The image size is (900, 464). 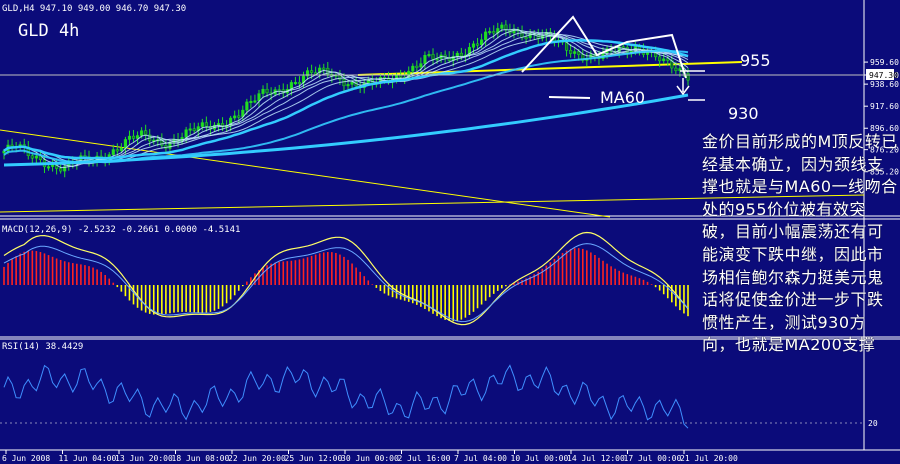 I want to click on ma60-label: MA60, so click(x=622, y=97).